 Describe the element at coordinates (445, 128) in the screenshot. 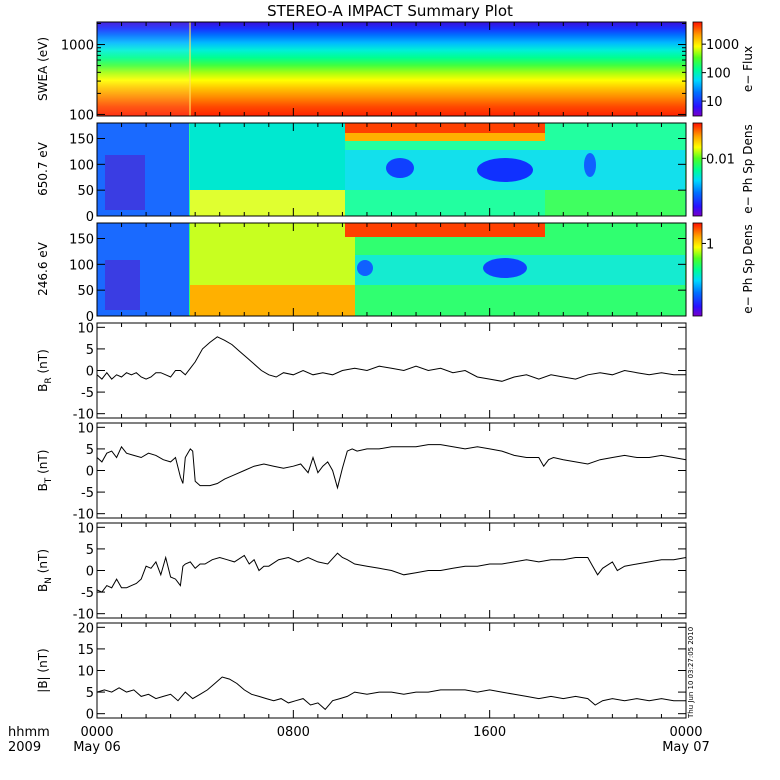

I see `pad-650-top-red-strip` at that location.